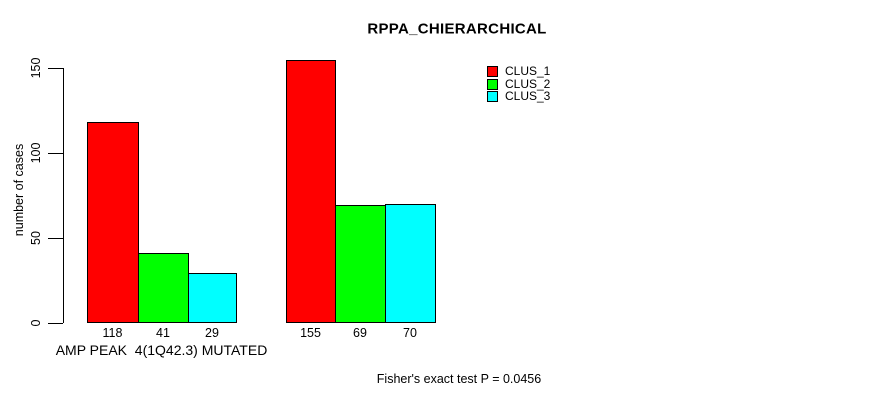  What do you see at coordinates (163, 333) in the screenshot?
I see `bar-value-label: 41` at bounding box center [163, 333].